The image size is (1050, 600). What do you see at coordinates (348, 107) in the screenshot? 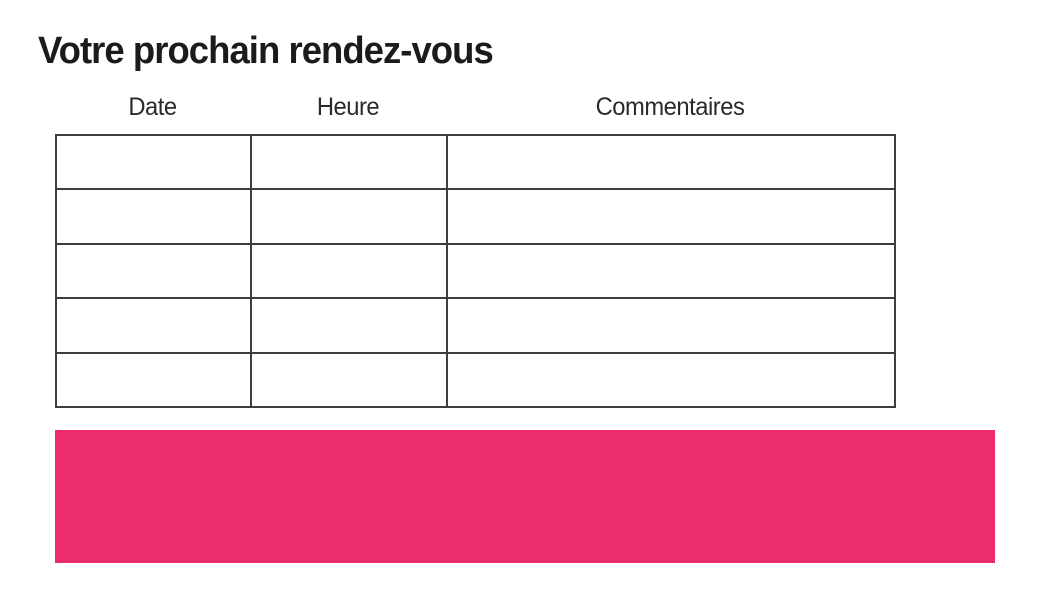
I see `column-header-heure: Heure` at bounding box center [348, 107].